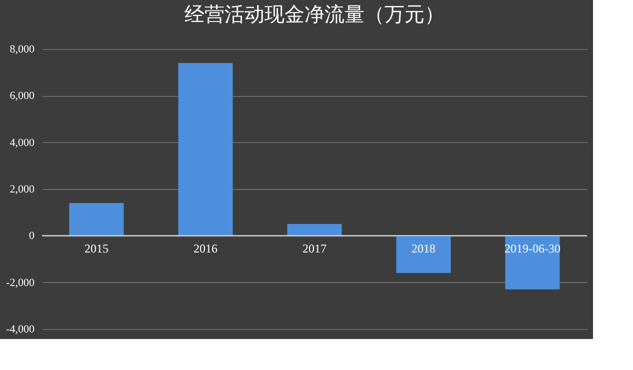 This screenshot has width=633, height=370. I want to click on x-tick-label: 2019-06-30, so click(532, 249).